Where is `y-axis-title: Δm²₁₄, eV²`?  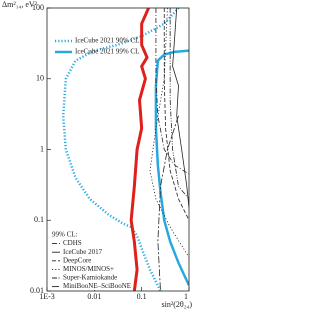 y-axis-title: Δm²₁₄, eV² is located at coordinates (20, 4).